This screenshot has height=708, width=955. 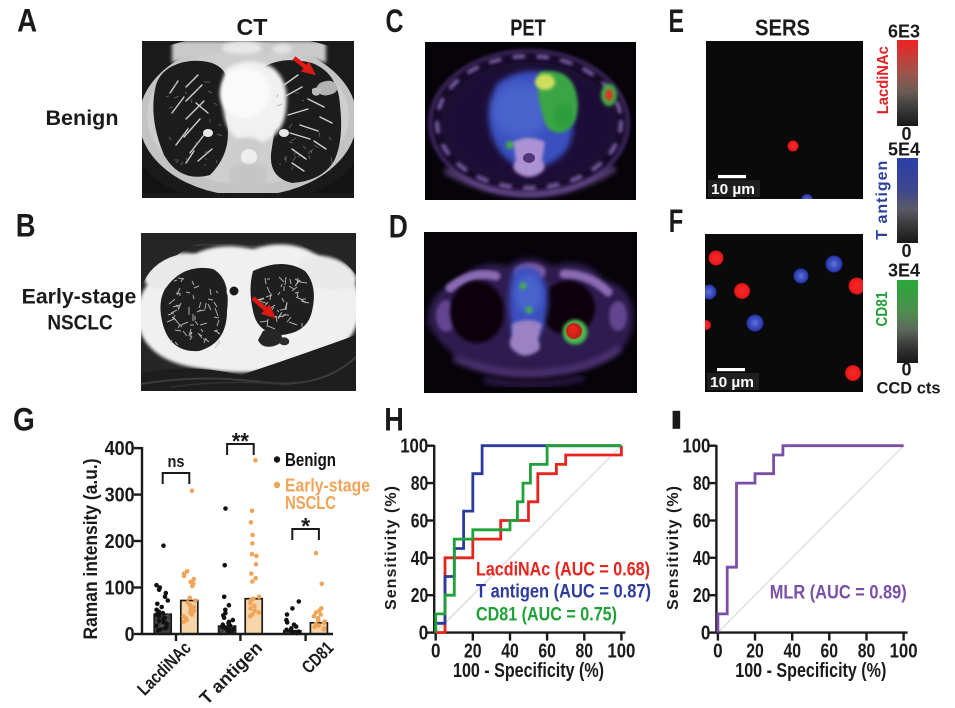 I want to click on svg-text: 400, so click(x=120, y=449).